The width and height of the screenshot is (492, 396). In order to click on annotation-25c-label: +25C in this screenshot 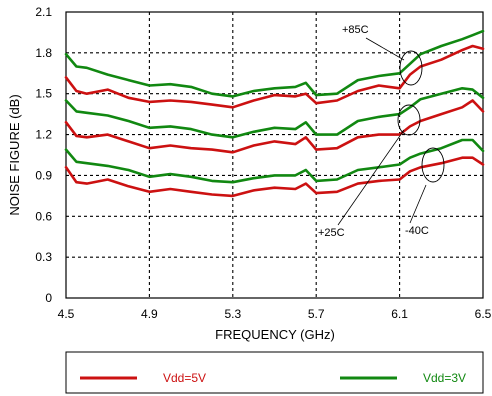, I will do `click(331, 233)`.